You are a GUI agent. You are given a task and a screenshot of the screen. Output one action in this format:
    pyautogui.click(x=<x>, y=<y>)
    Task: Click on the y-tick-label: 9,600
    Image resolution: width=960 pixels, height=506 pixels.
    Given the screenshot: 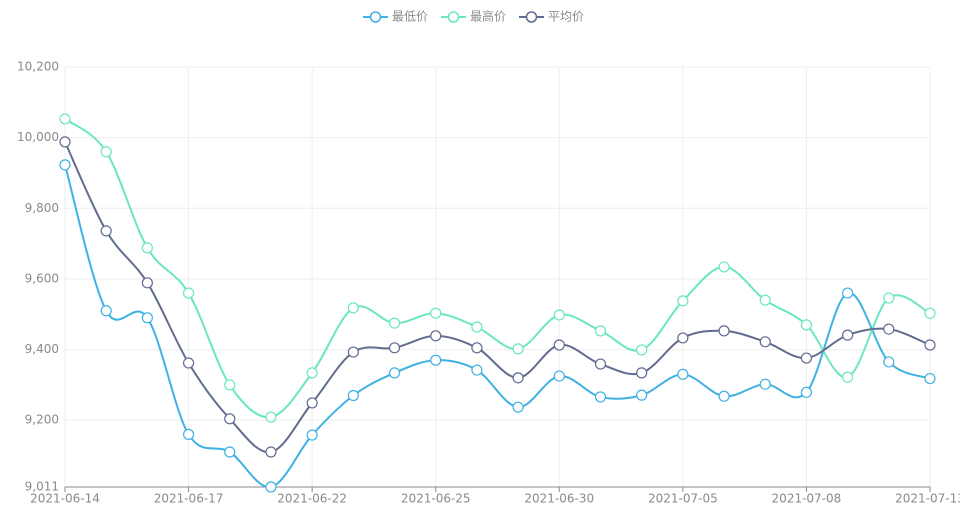 What is the action you would take?
    pyautogui.click(x=42, y=278)
    